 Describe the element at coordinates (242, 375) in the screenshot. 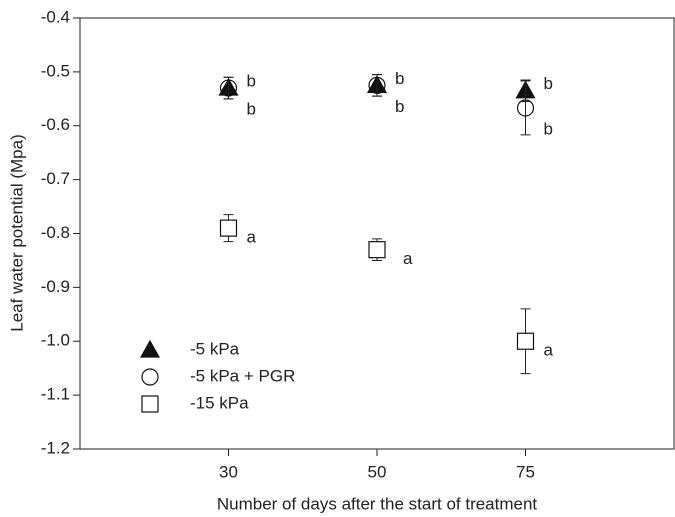

I see `legend-label: -5 kPa + PGR` at that location.